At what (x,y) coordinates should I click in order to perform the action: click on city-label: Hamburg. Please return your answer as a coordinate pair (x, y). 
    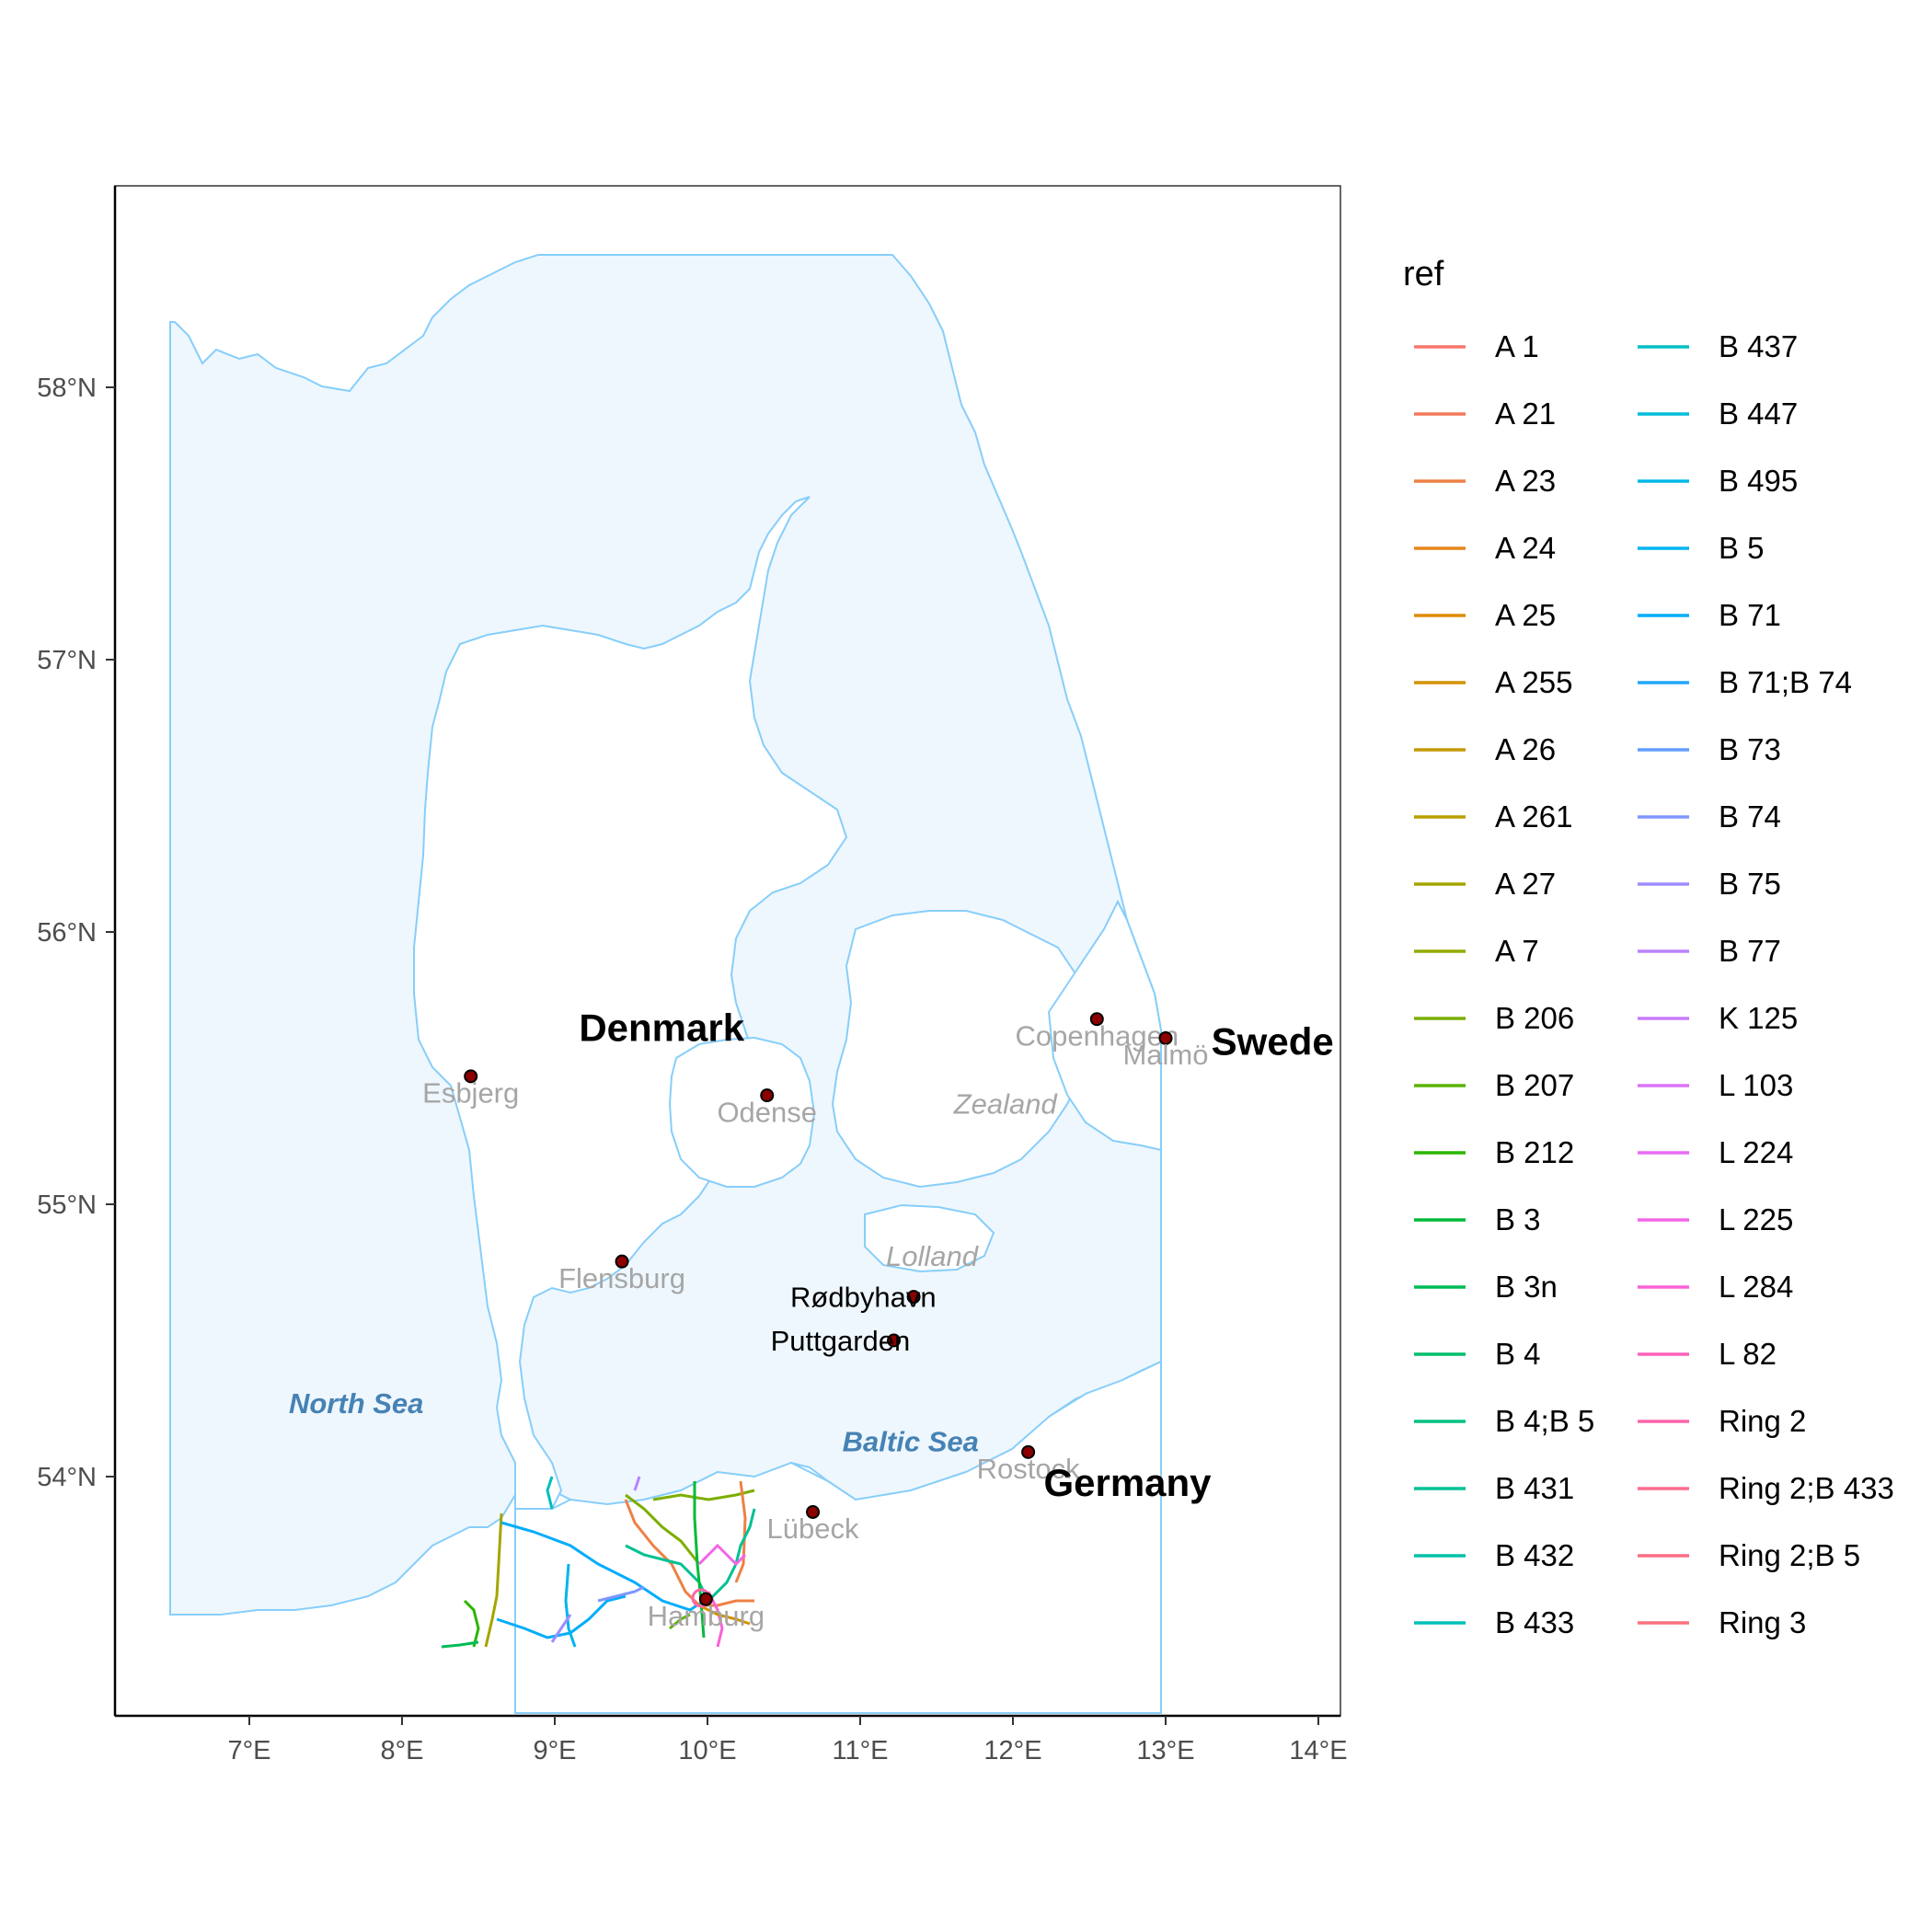
    Looking at the image, I should click on (706, 1616).